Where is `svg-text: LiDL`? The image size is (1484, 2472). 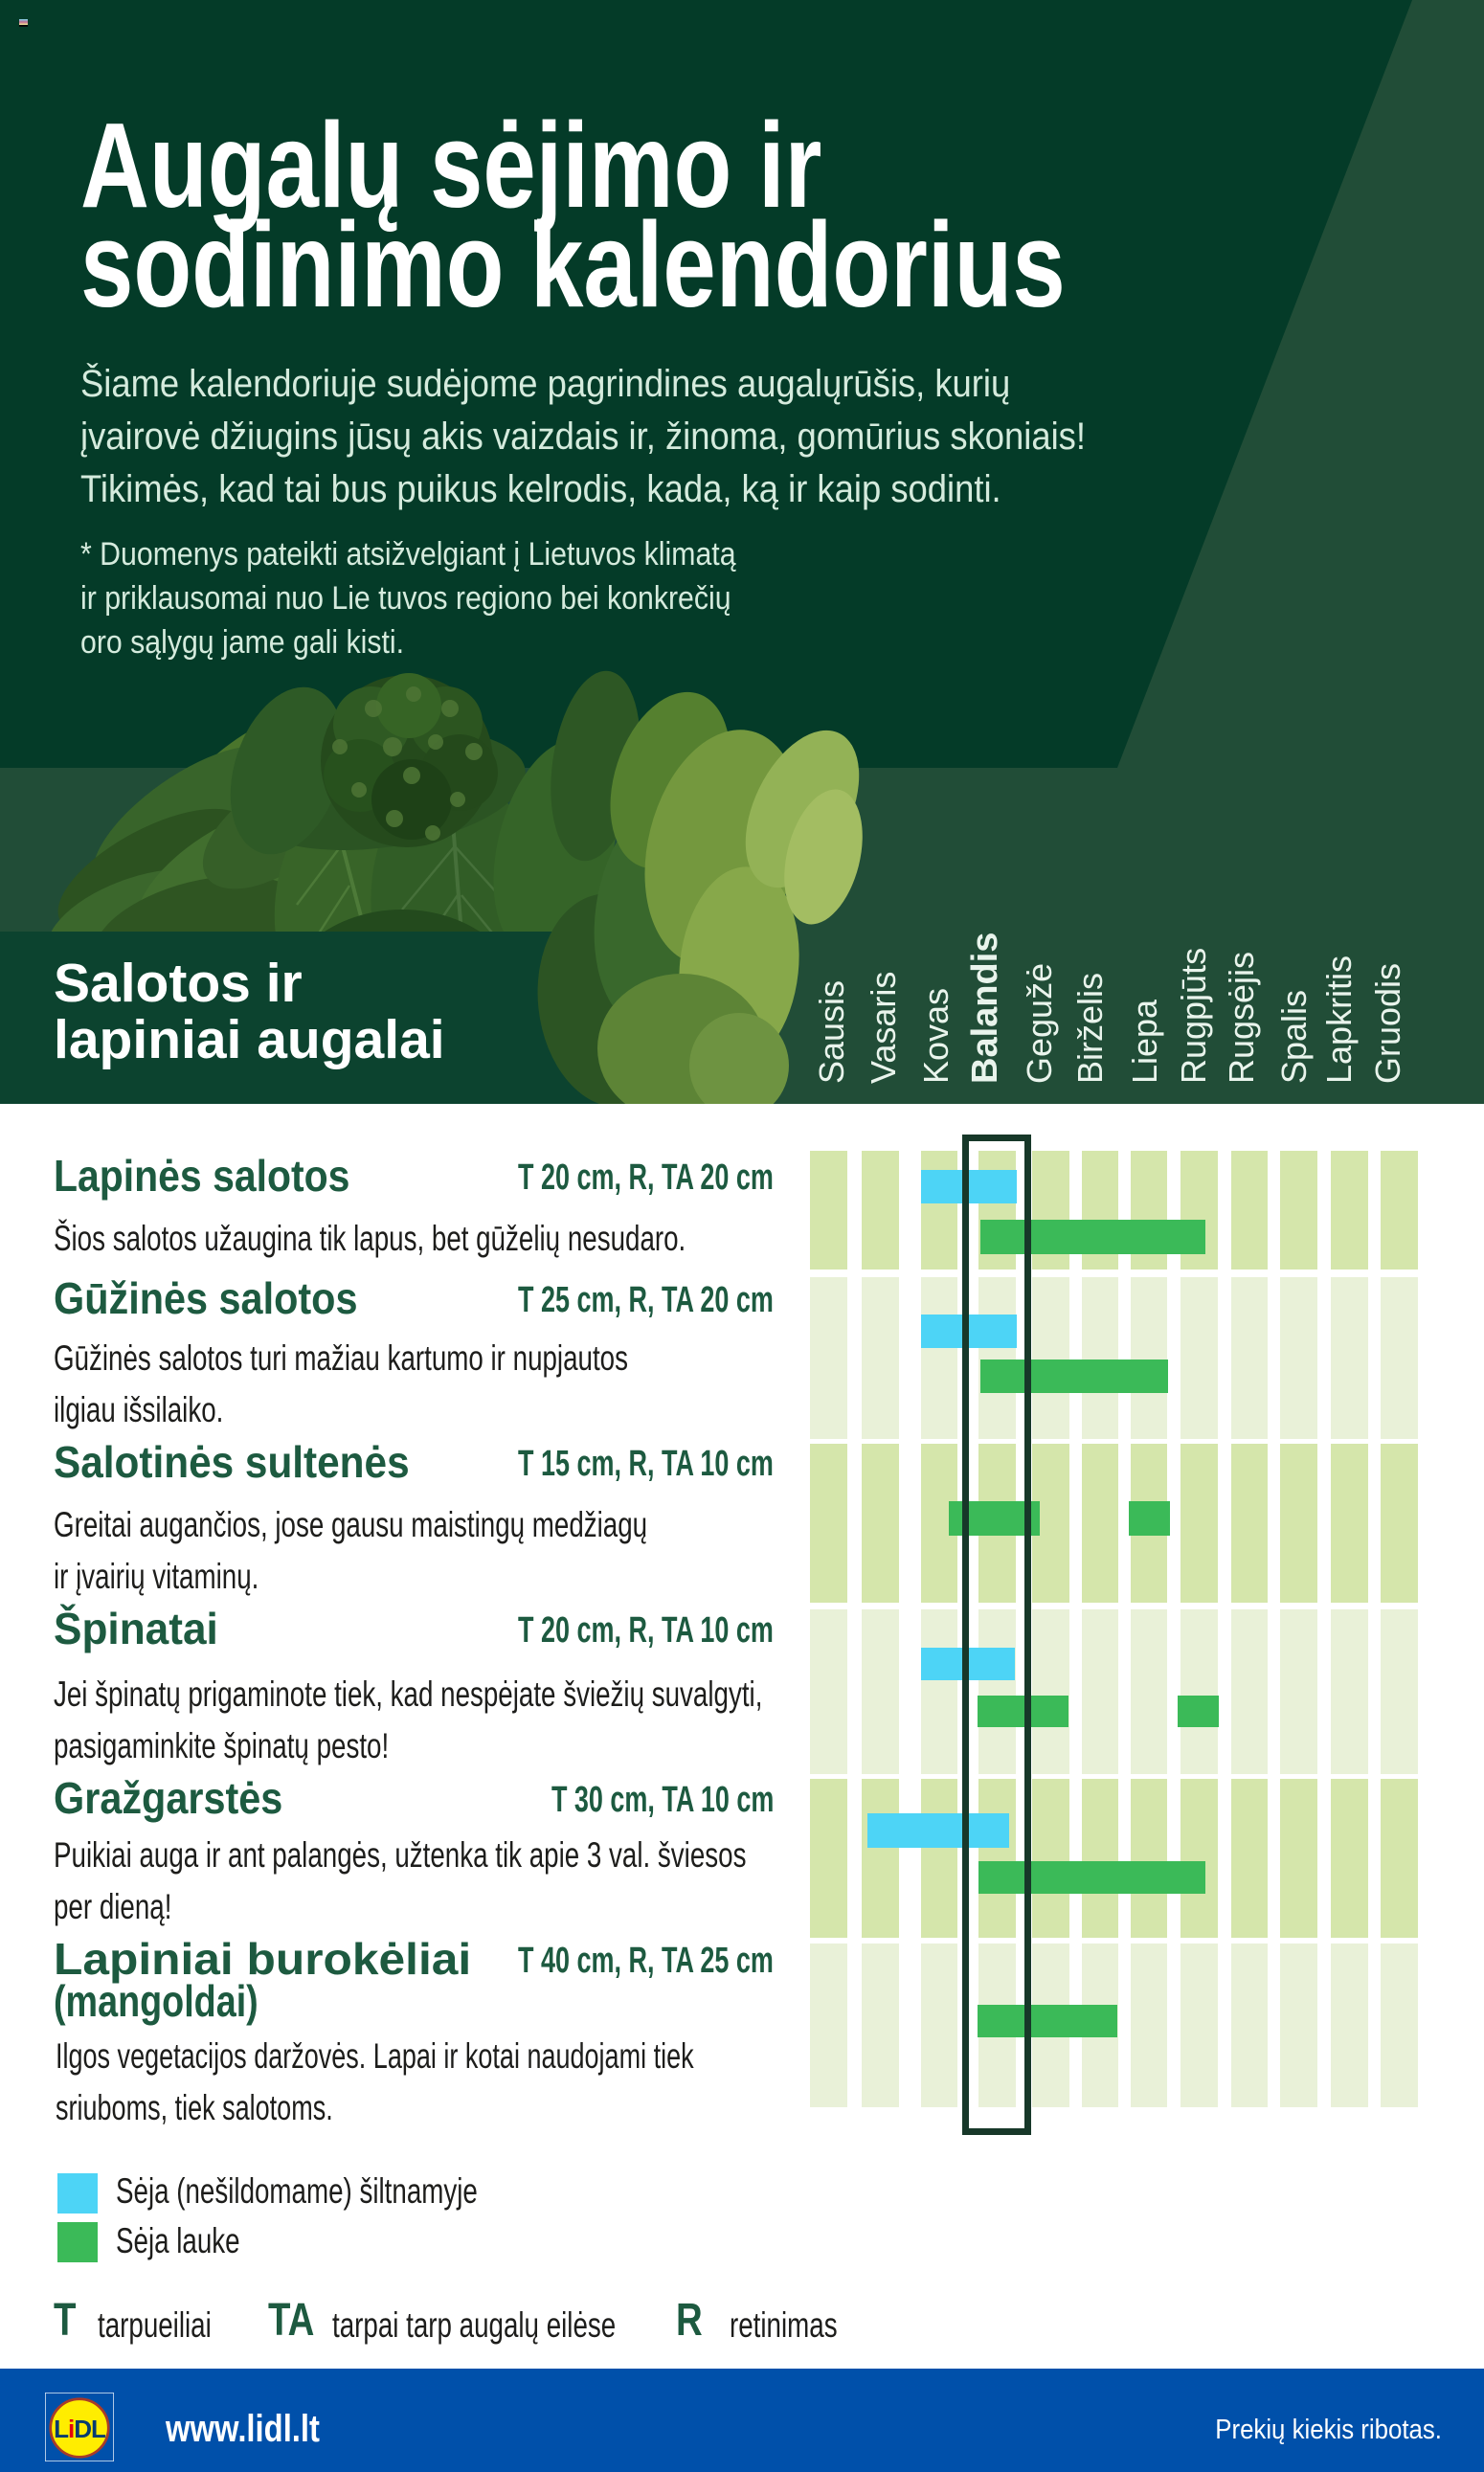 svg-text: LiDL is located at coordinates (80, 2429).